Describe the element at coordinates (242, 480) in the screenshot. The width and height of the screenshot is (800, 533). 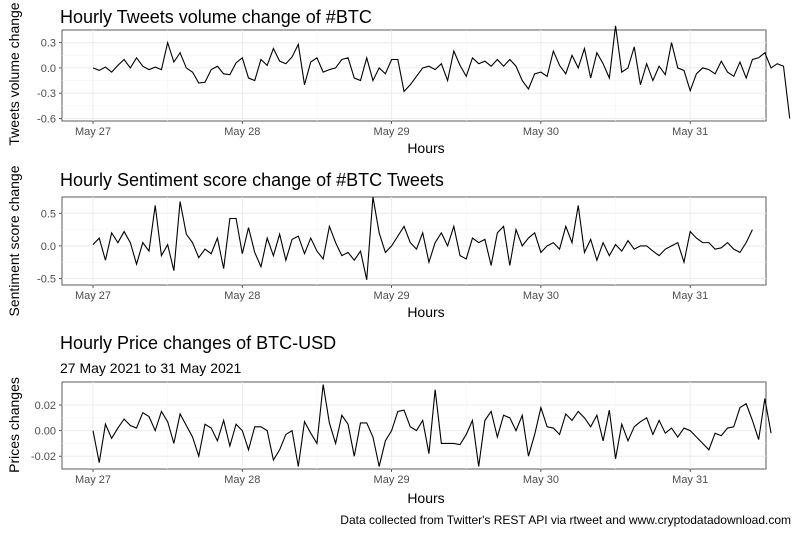
I see `price-changes-x-tick-label: May 28` at that location.